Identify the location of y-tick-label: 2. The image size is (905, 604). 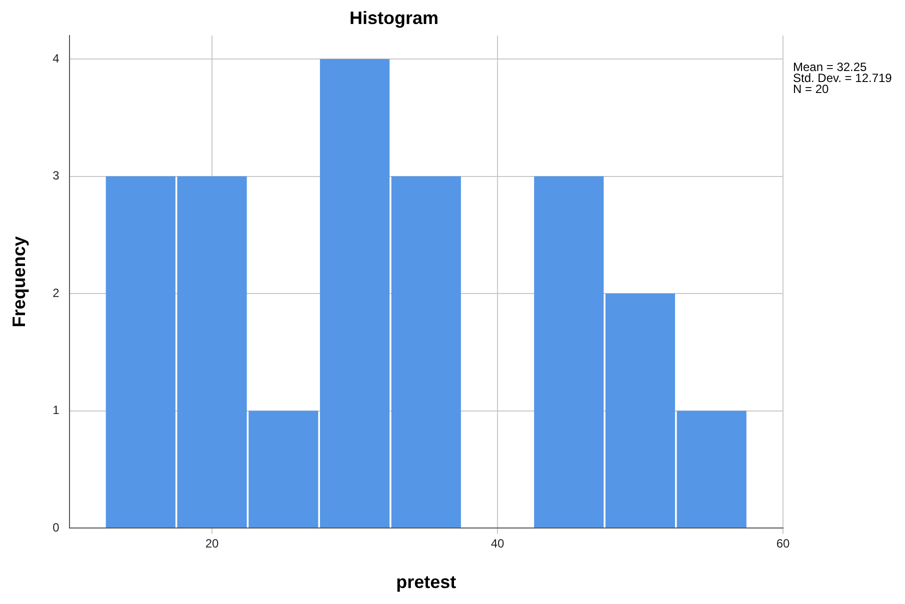
(56, 293).